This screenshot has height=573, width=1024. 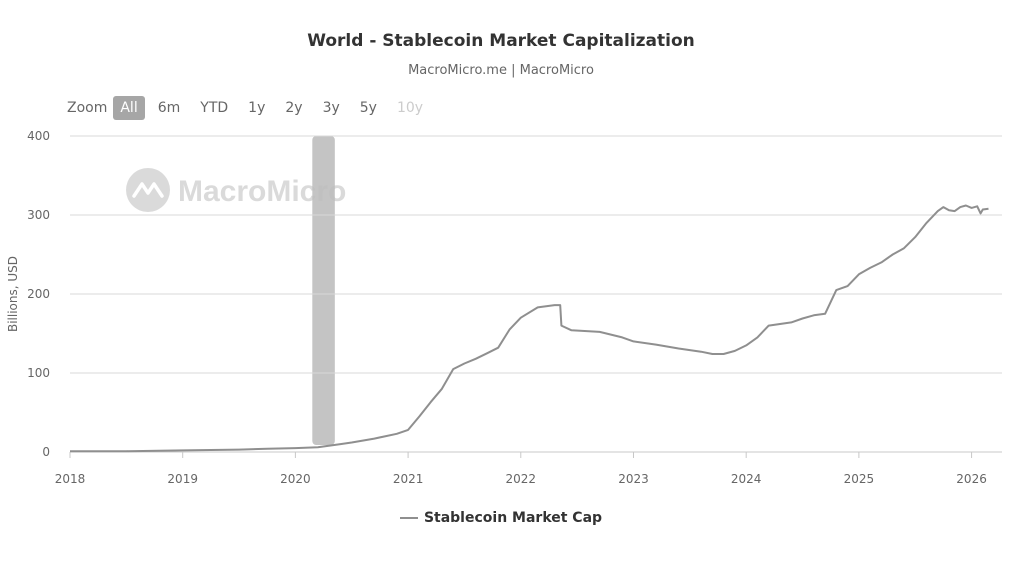 I want to click on zoom-button-all: All, so click(x=129, y=108).